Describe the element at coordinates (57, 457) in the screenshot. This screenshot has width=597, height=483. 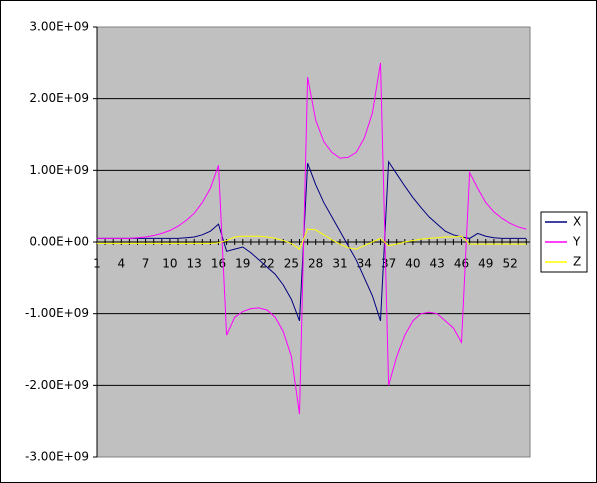
I see `y-tick-label: -3.00E+09` at that location.